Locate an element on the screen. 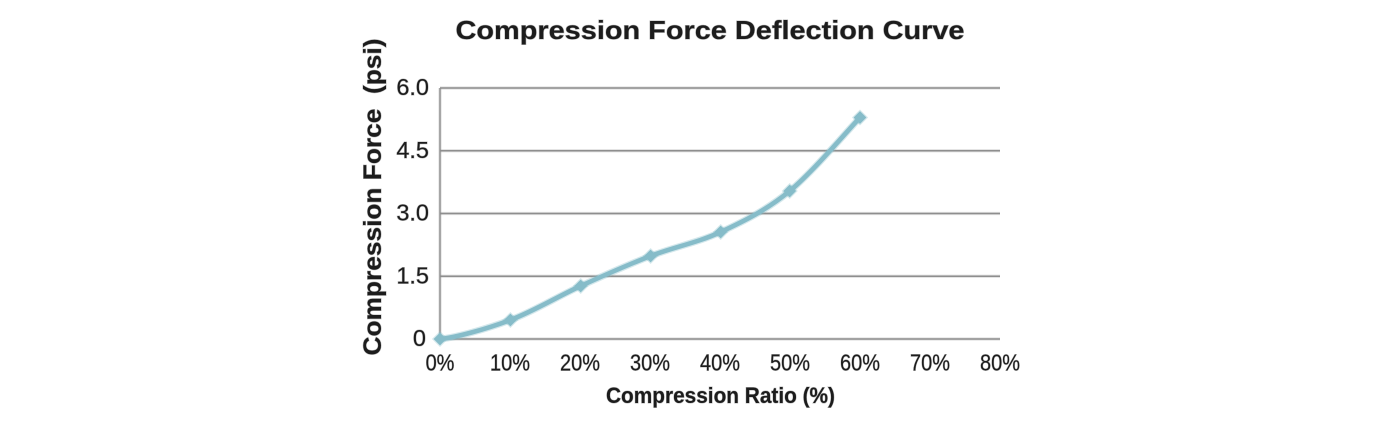  svg-text: 6.0 is located at coordinates (412, 87).